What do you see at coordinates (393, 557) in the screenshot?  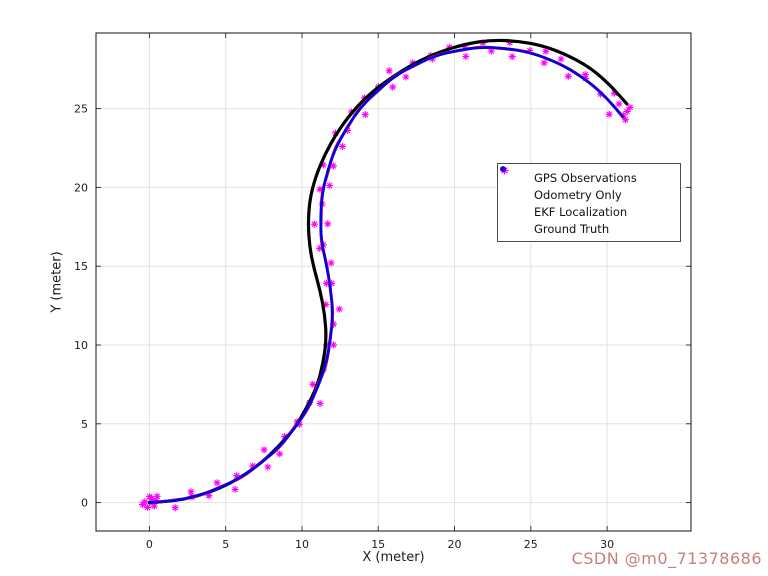 I see `x-axis-label: X (meter)` at bounding box center [393, 557].